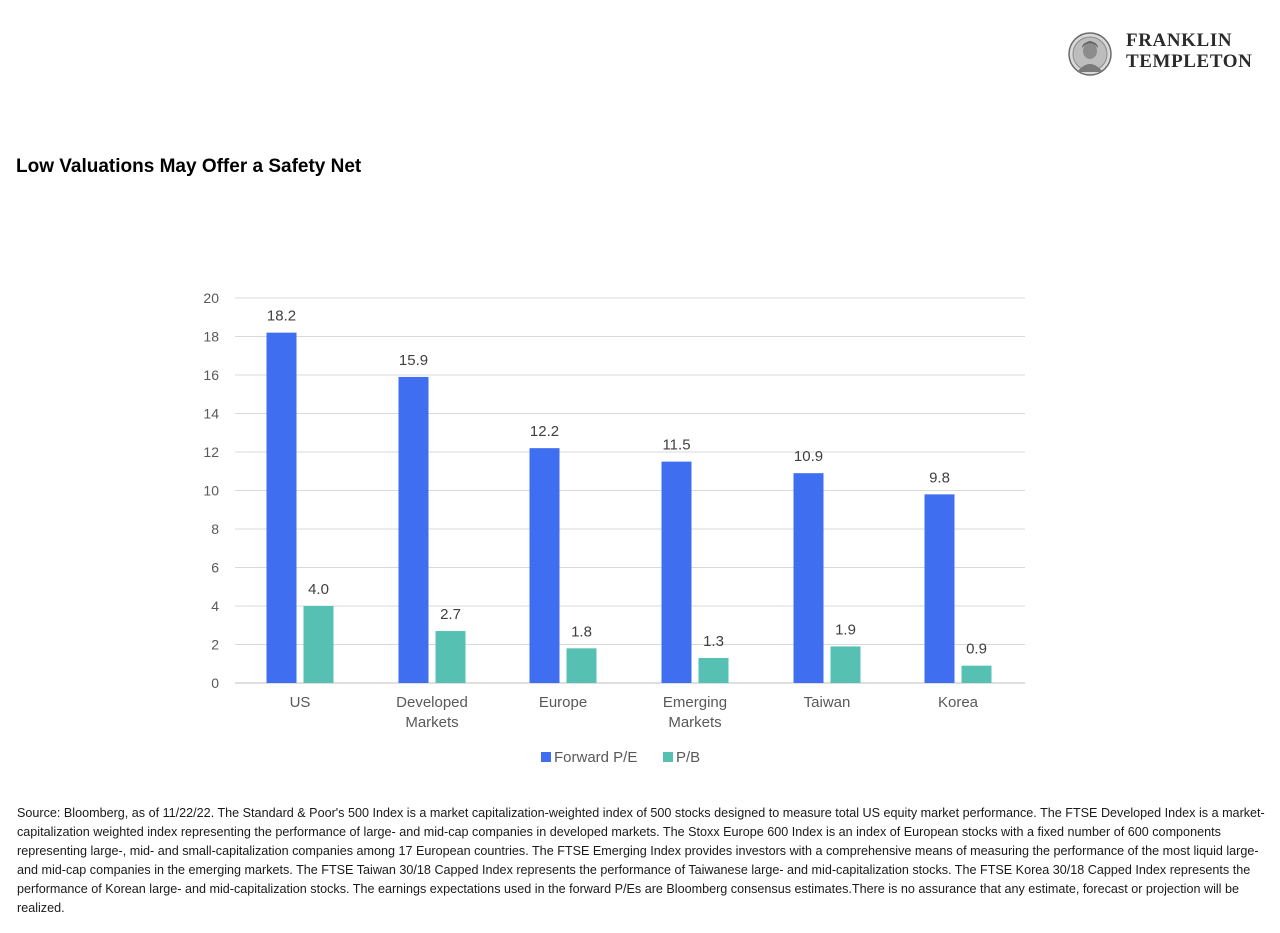 This screenshot has width=1280, height=933. I want to click on x-category-label: Emerging, so click(695, 702).